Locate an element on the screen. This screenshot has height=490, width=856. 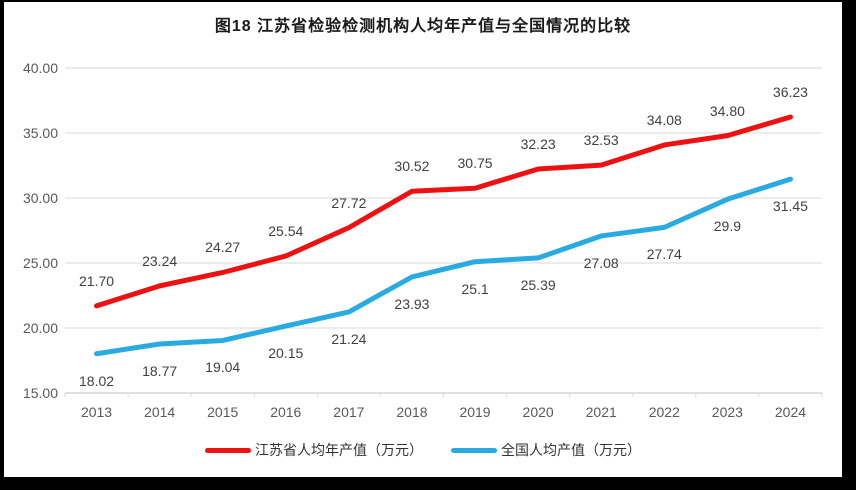
x-axis-tick-label: 2014 is located at coordinates (160, 412).